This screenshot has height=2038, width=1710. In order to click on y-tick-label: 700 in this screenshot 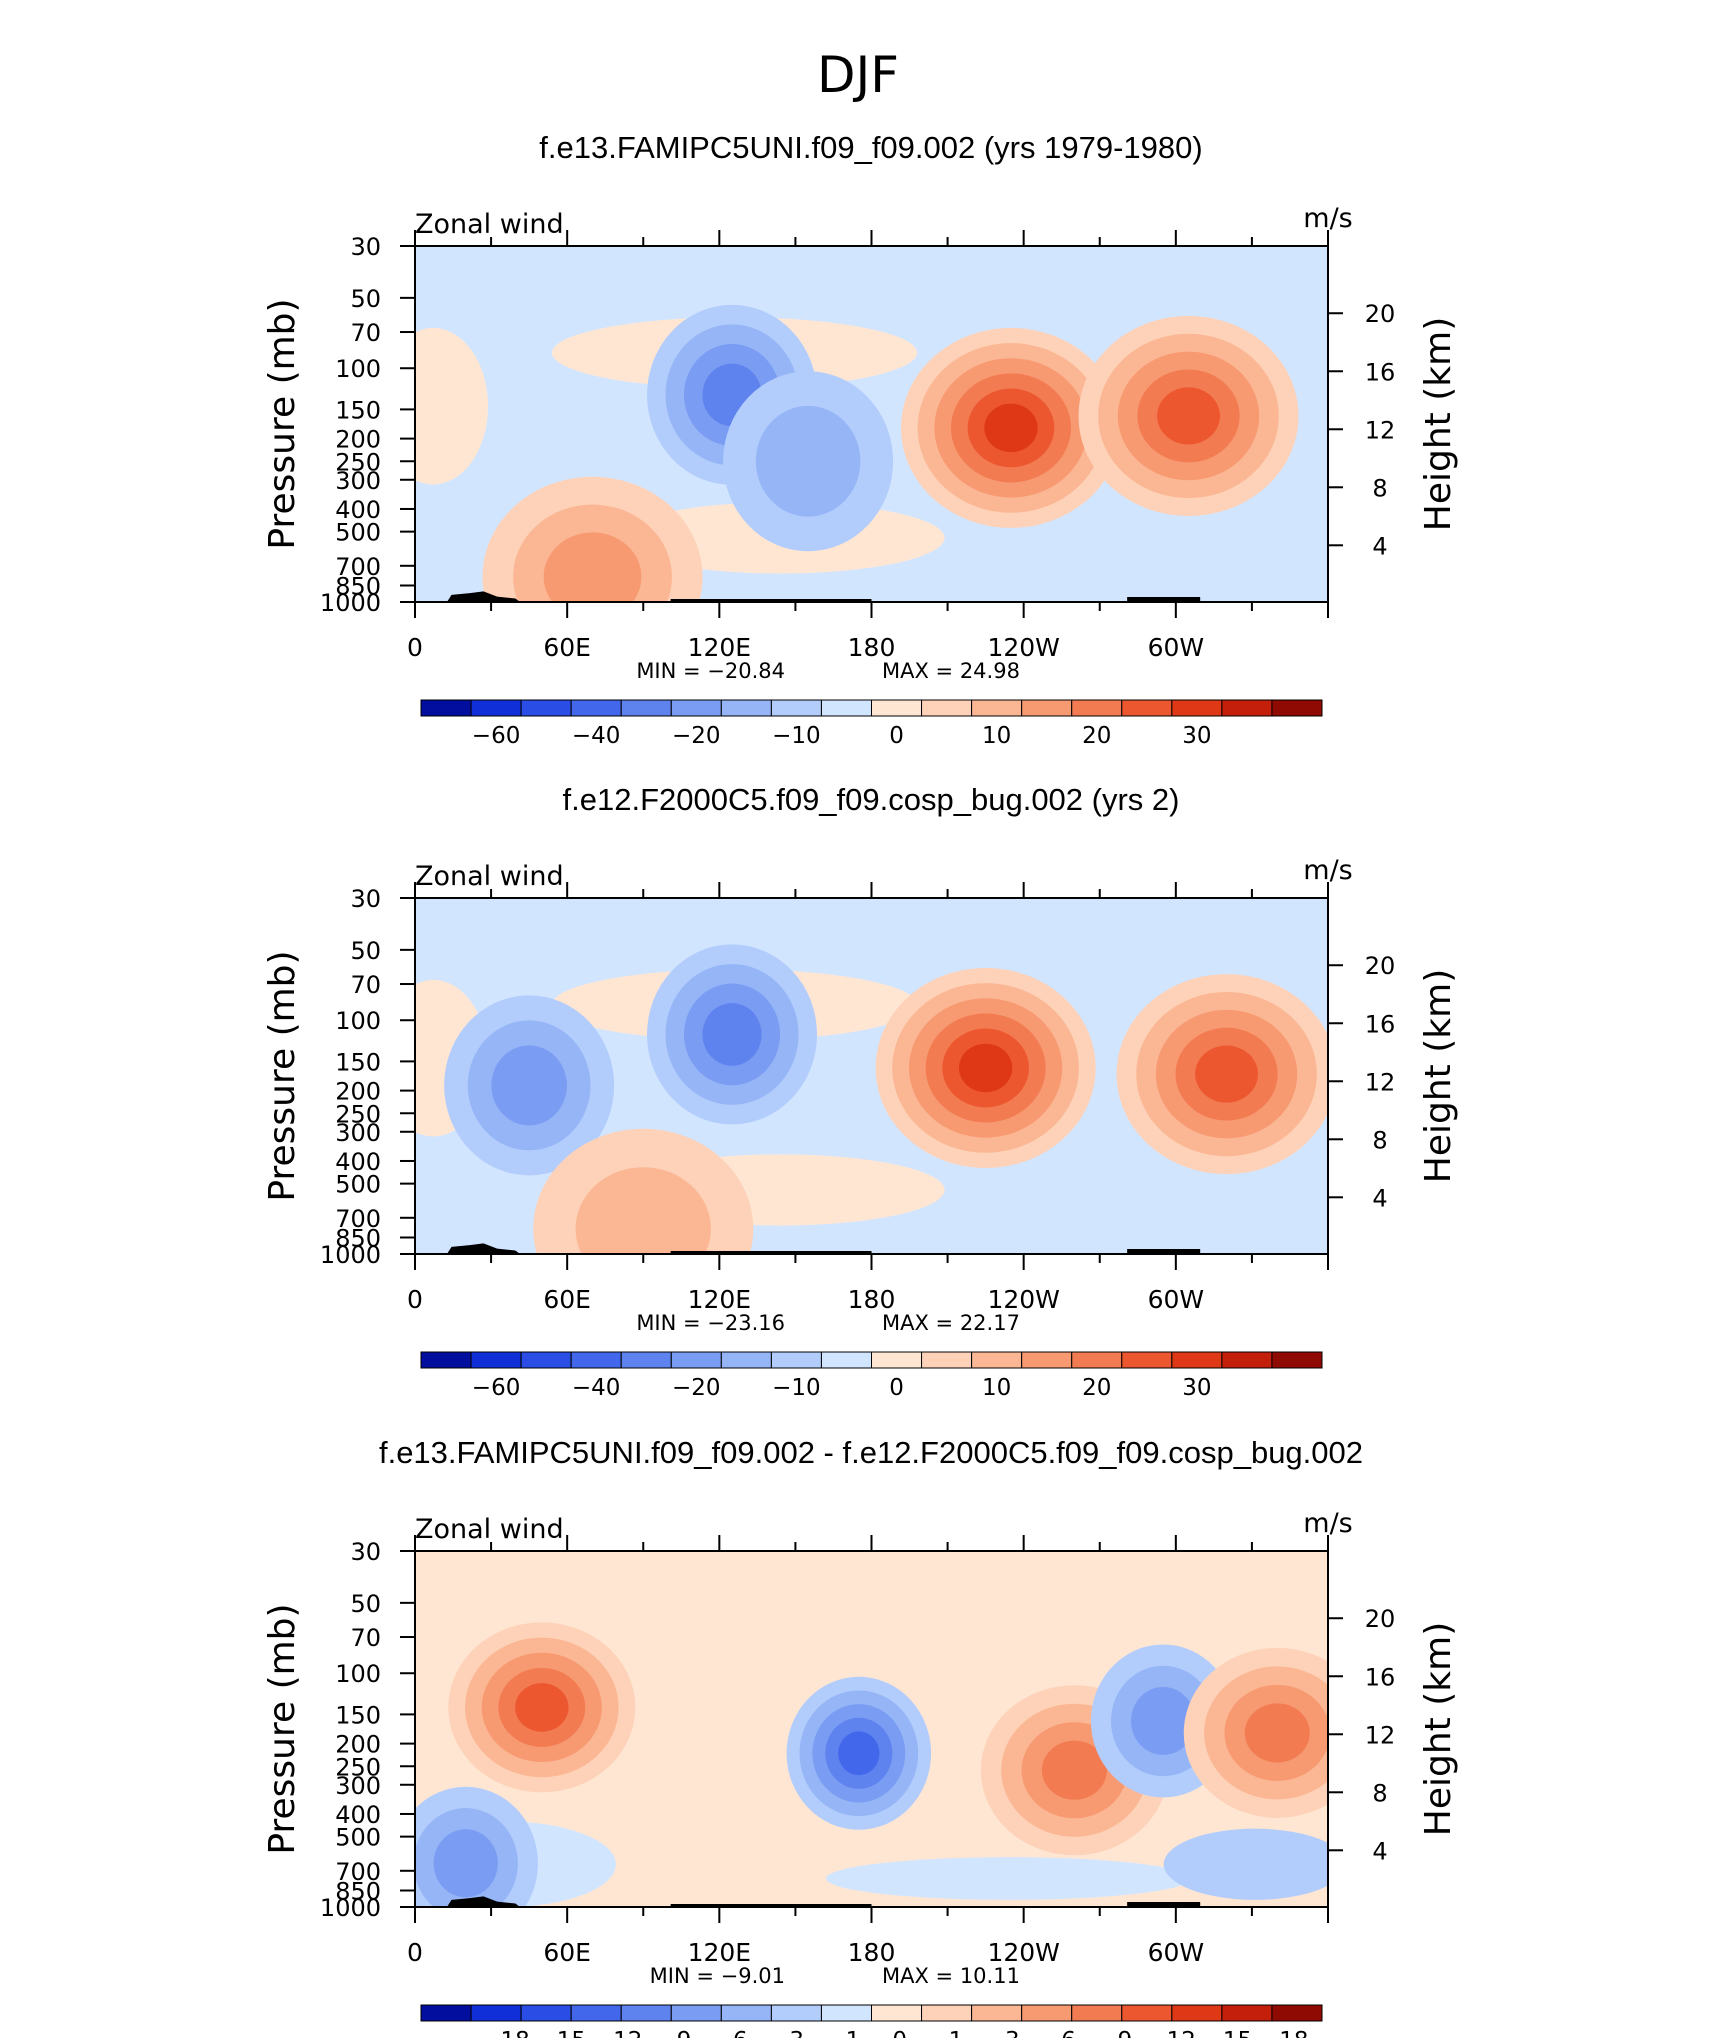, I will do `click(358, 567)`.